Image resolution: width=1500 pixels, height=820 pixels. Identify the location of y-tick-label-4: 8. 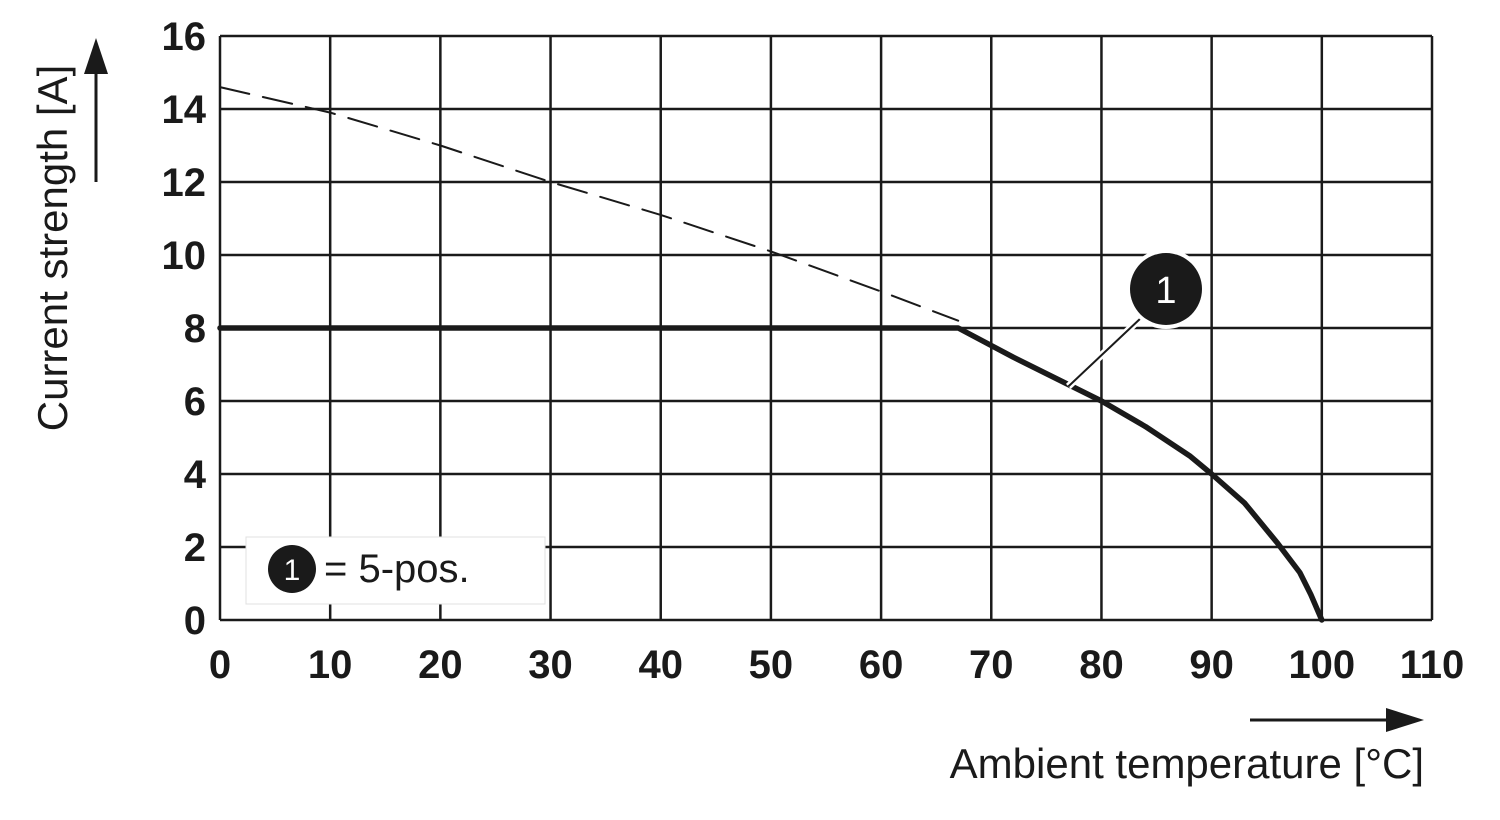
(195, 329).